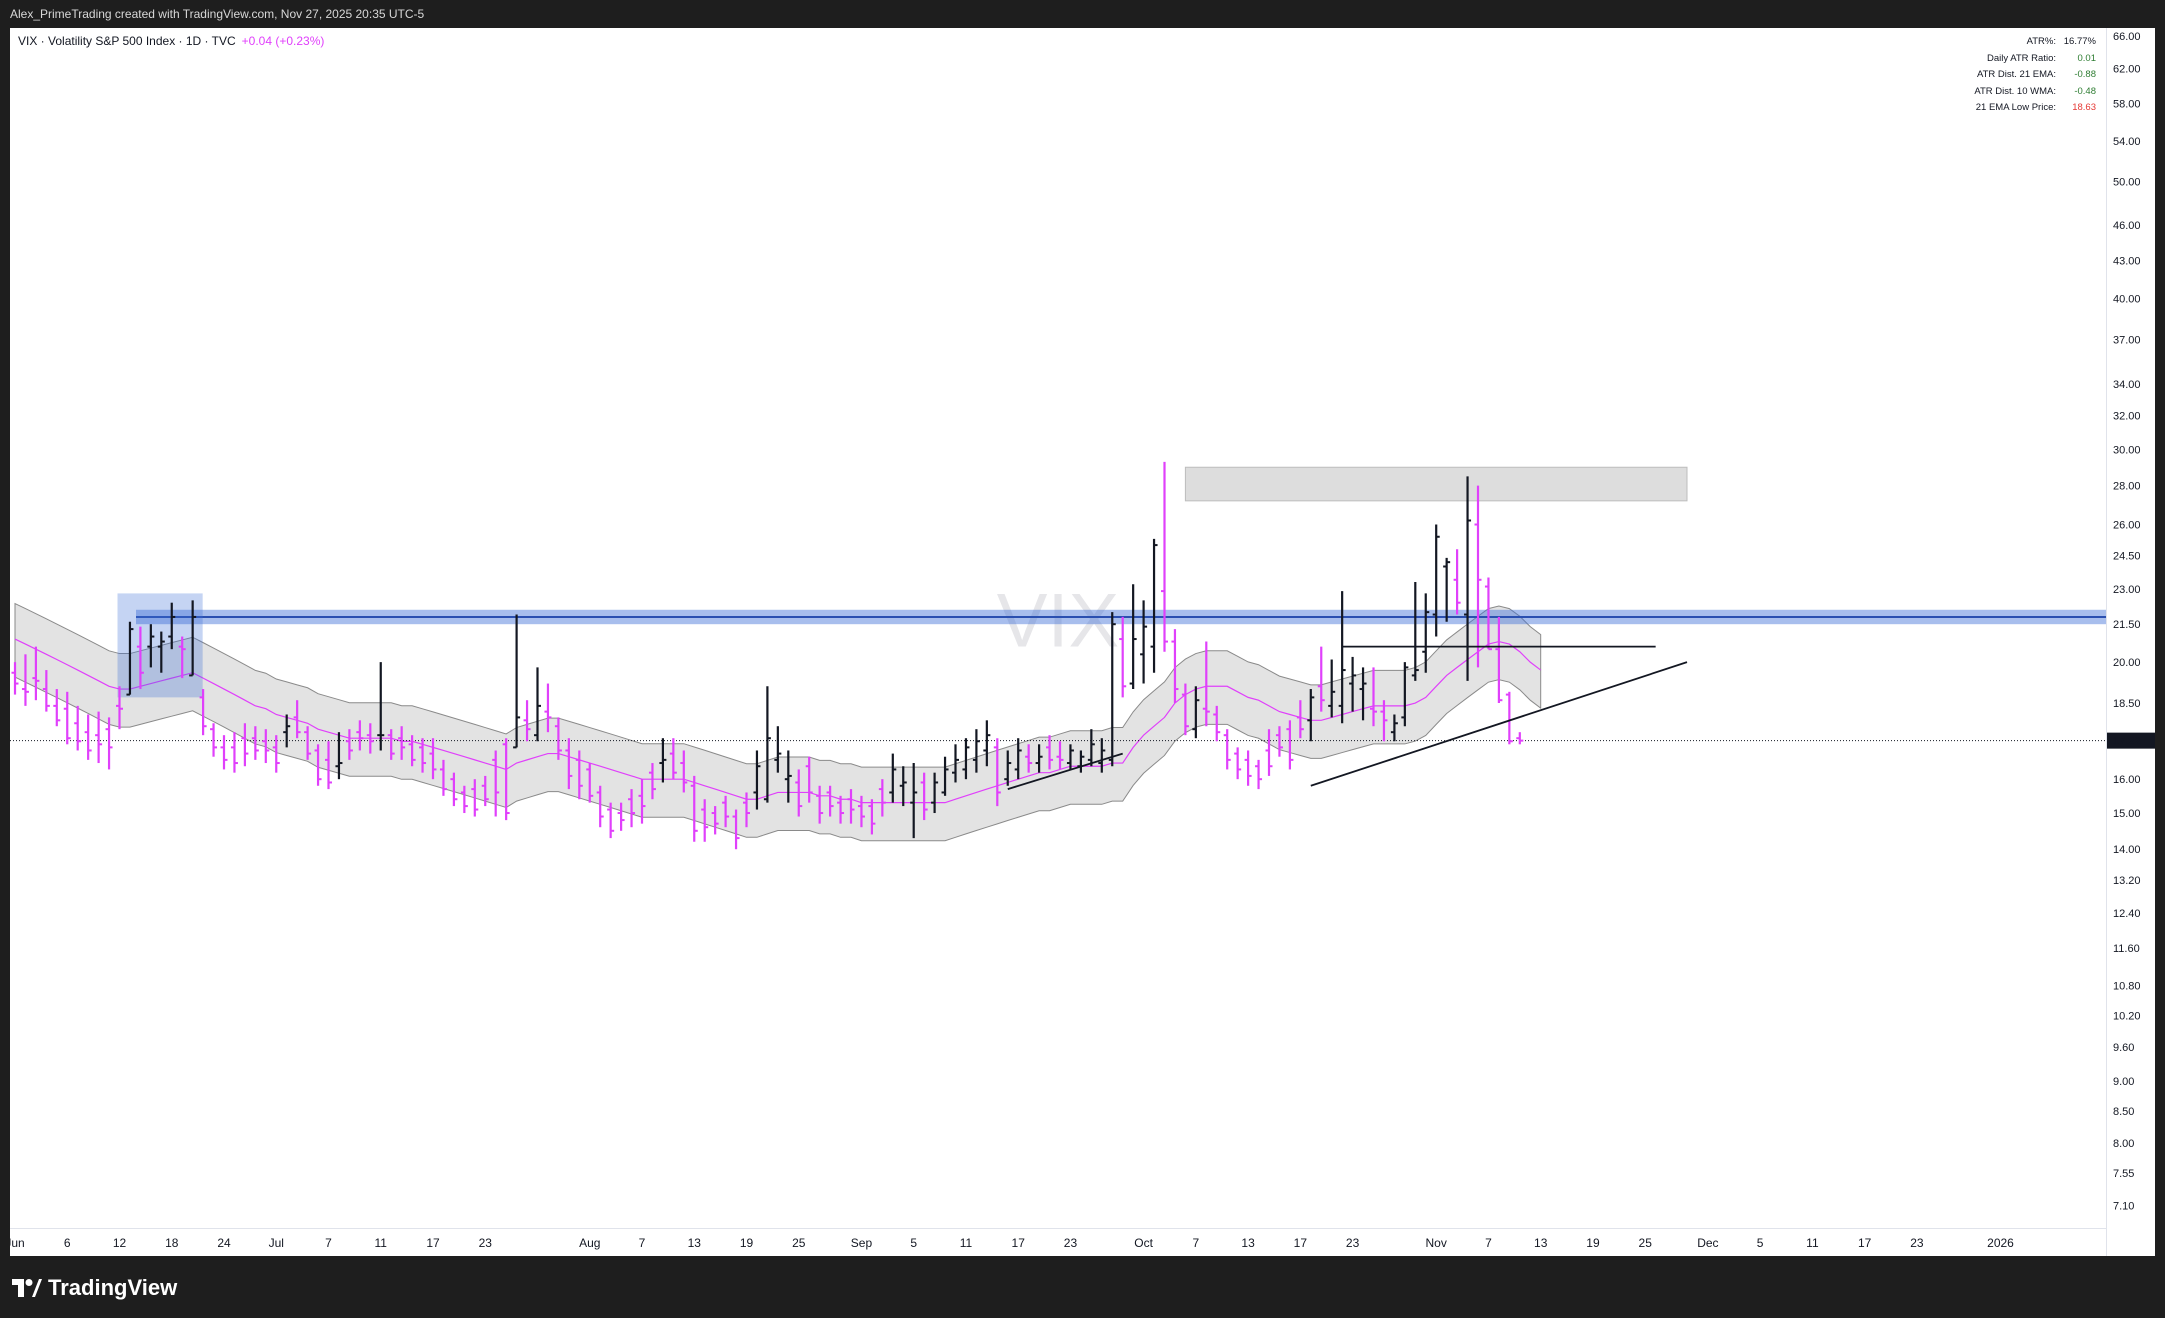 Image resolution: width=2165 pixels, height=1318 pixels. What do you see at coordinates (2123, 1082) in the screenshot?
I see `price-tick-label: 9.00` at bounding box center [2123, 1082].